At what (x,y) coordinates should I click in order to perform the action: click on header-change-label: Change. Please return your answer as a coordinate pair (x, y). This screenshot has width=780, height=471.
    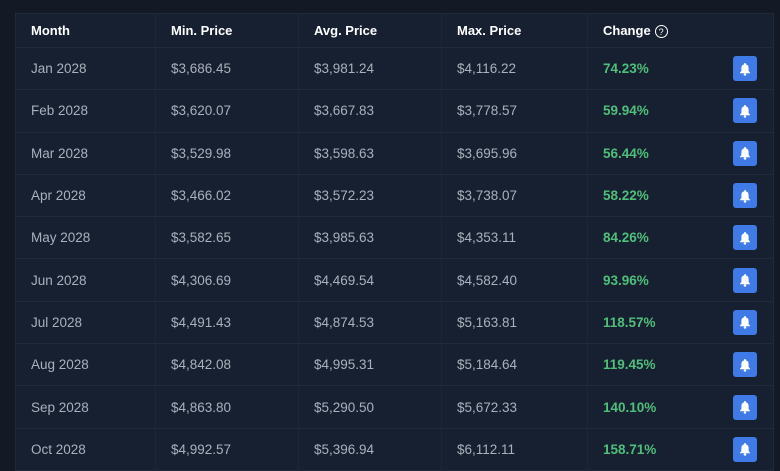
    Looking at the image, I should click on (627, 30).